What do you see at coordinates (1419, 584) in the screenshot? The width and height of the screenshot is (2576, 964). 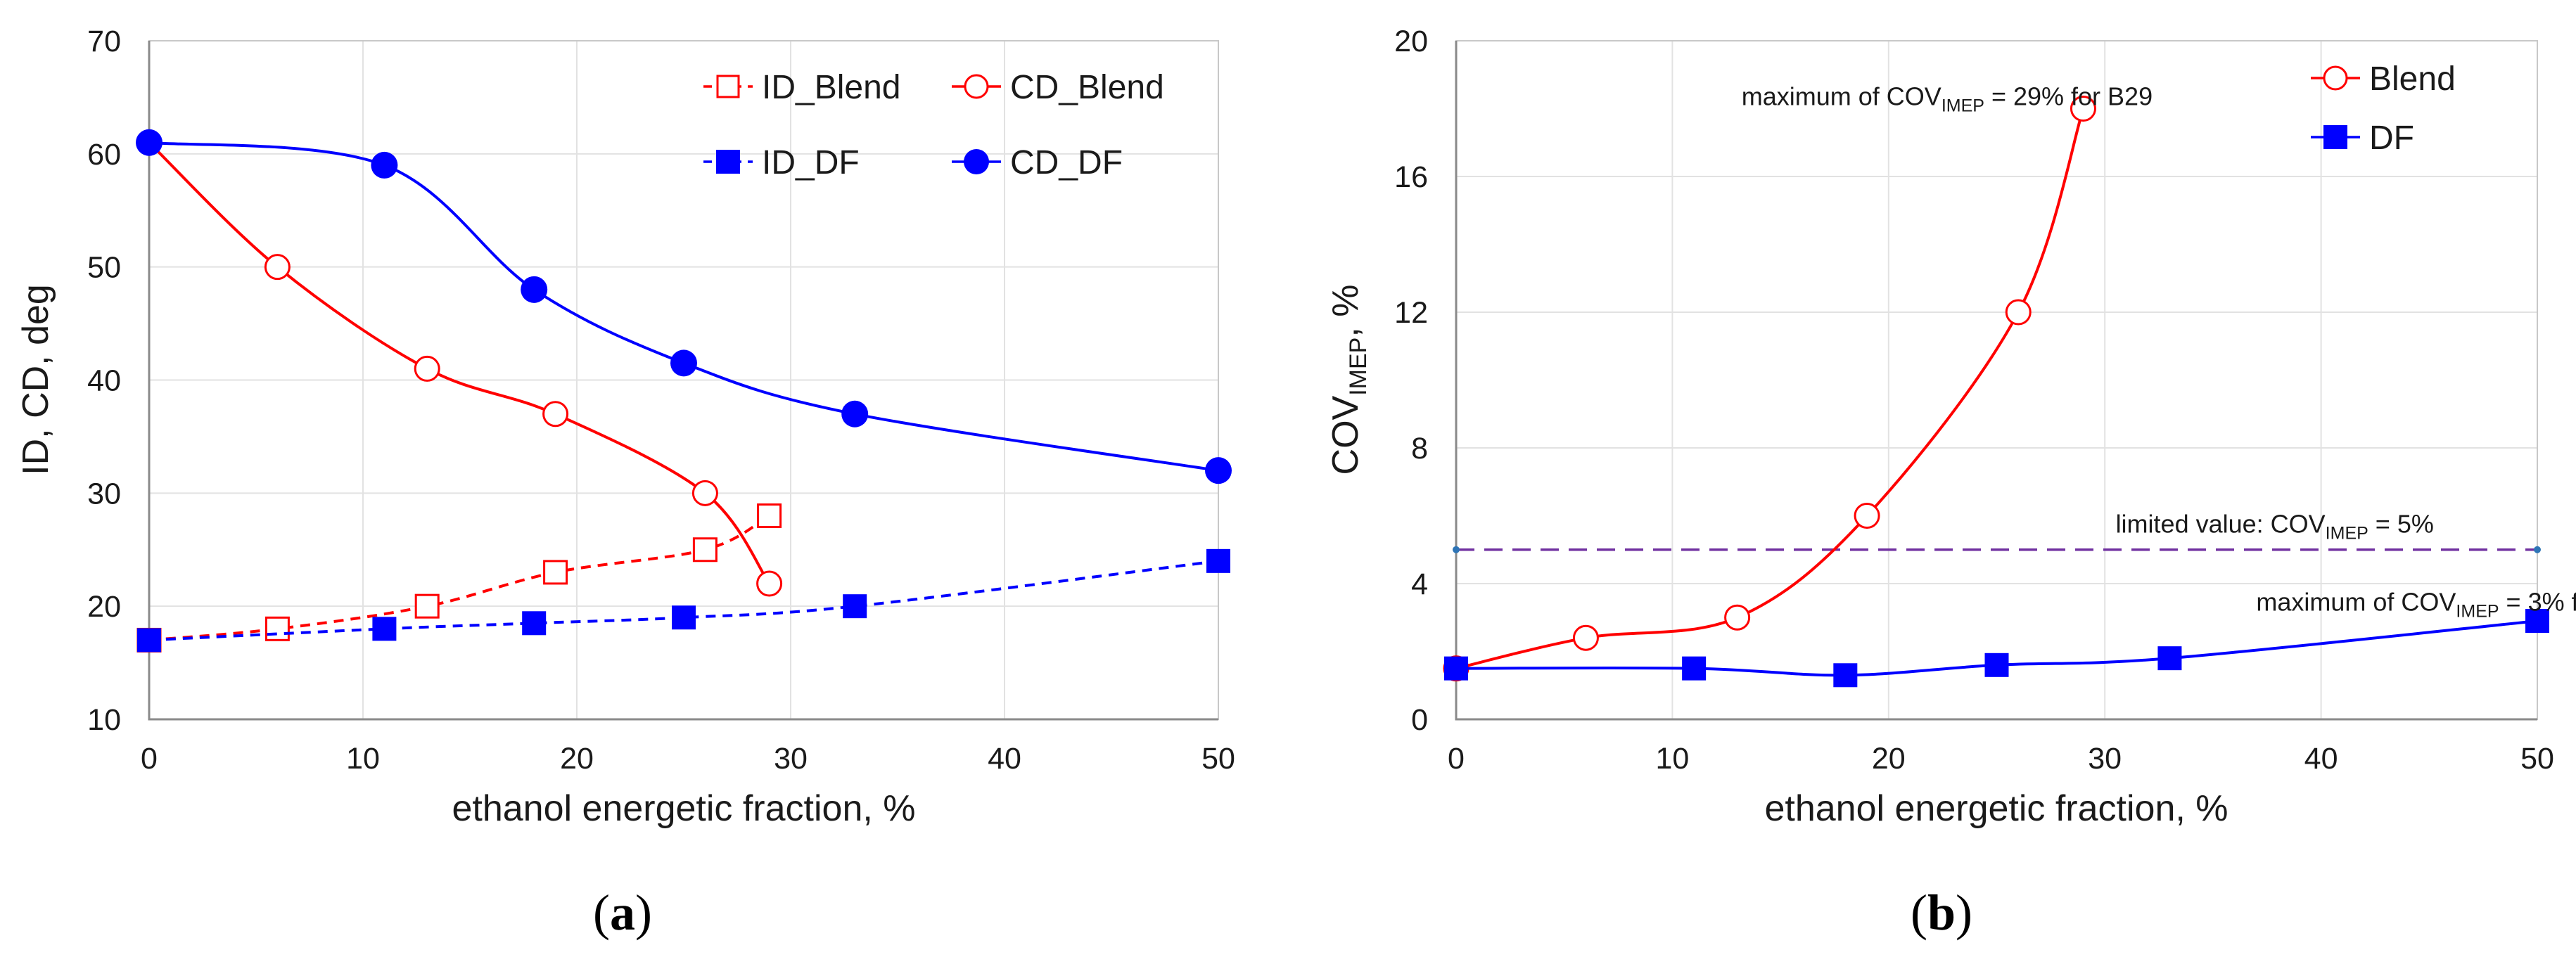 I see `b-ytick-label: 4` at bounding box center [1419, 584].